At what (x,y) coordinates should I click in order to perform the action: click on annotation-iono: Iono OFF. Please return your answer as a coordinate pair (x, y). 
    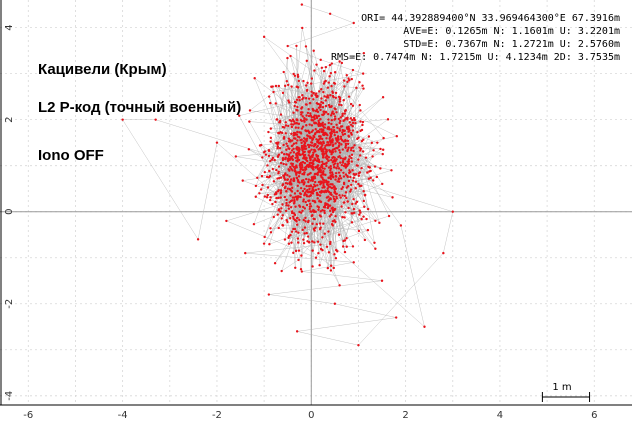
    Looking at the image, I should click on (71, 155).